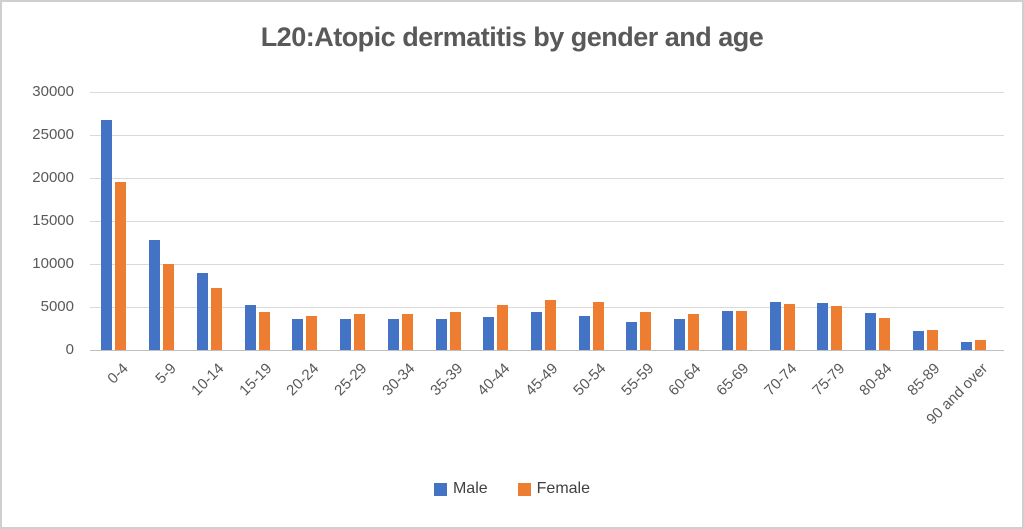 The image size is (1024, 529). I want to click on male-series-swatch-icon, so click(440, 489).